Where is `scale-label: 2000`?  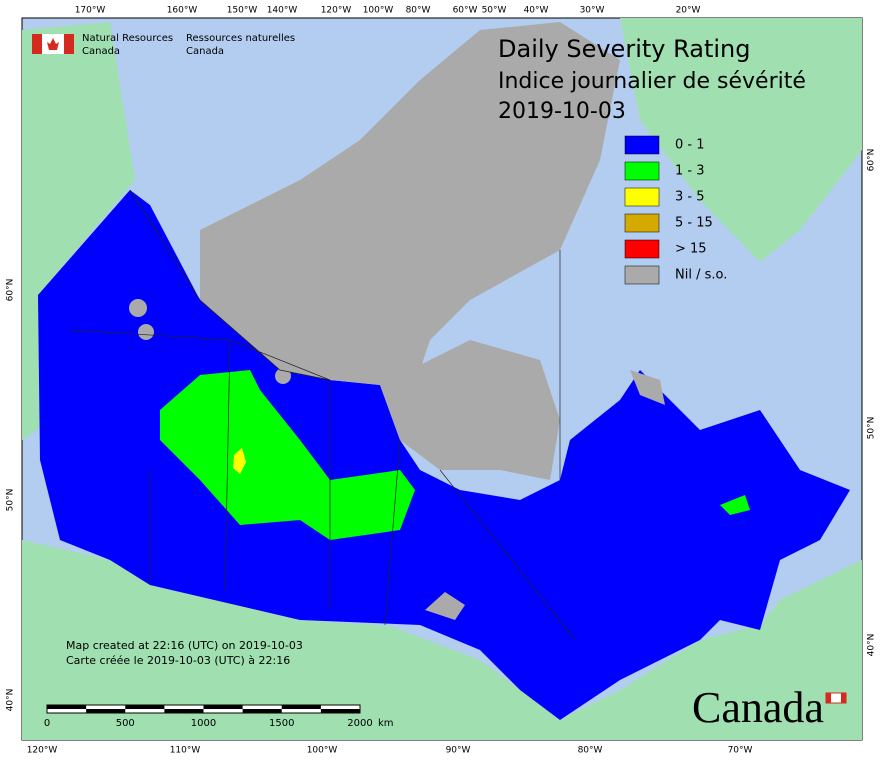
scale-label: 2000 is located at coordinates (359, 723).